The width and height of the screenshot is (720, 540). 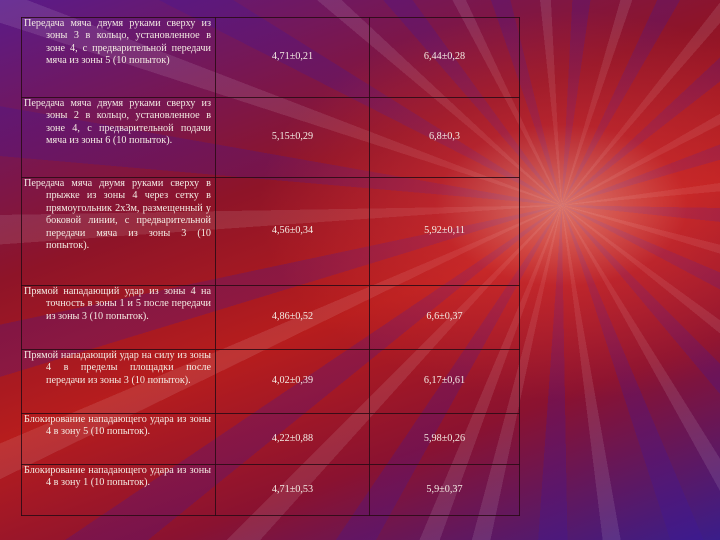 I want to click on value-cell-2: 5,92±0,11, so click(x=444, y=231).